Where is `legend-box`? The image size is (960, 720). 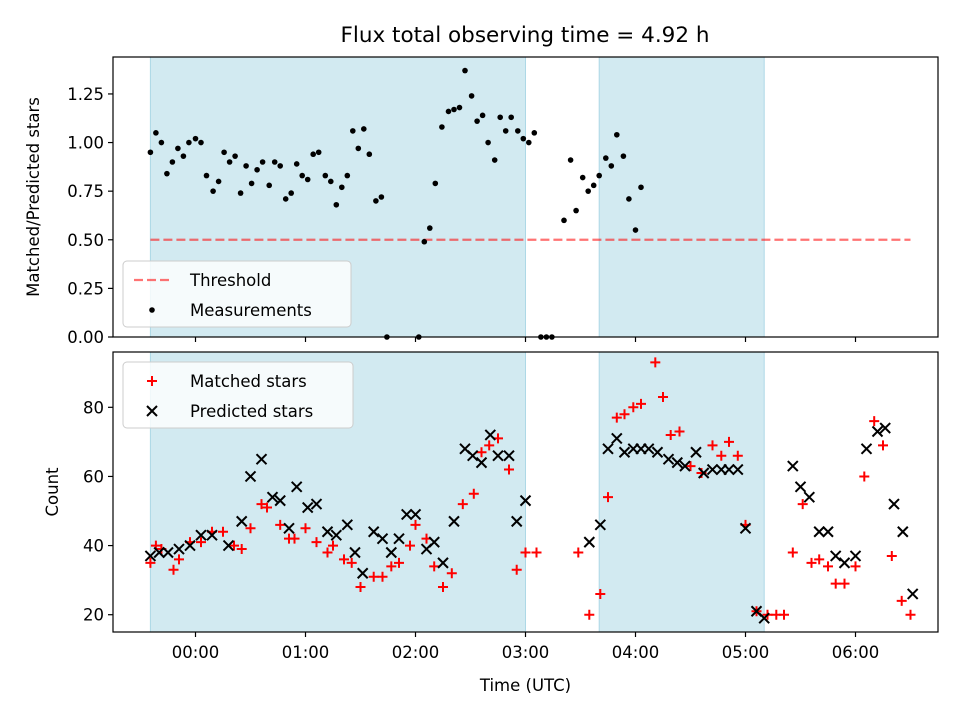
legend-box is located at coordinates (237, 294).